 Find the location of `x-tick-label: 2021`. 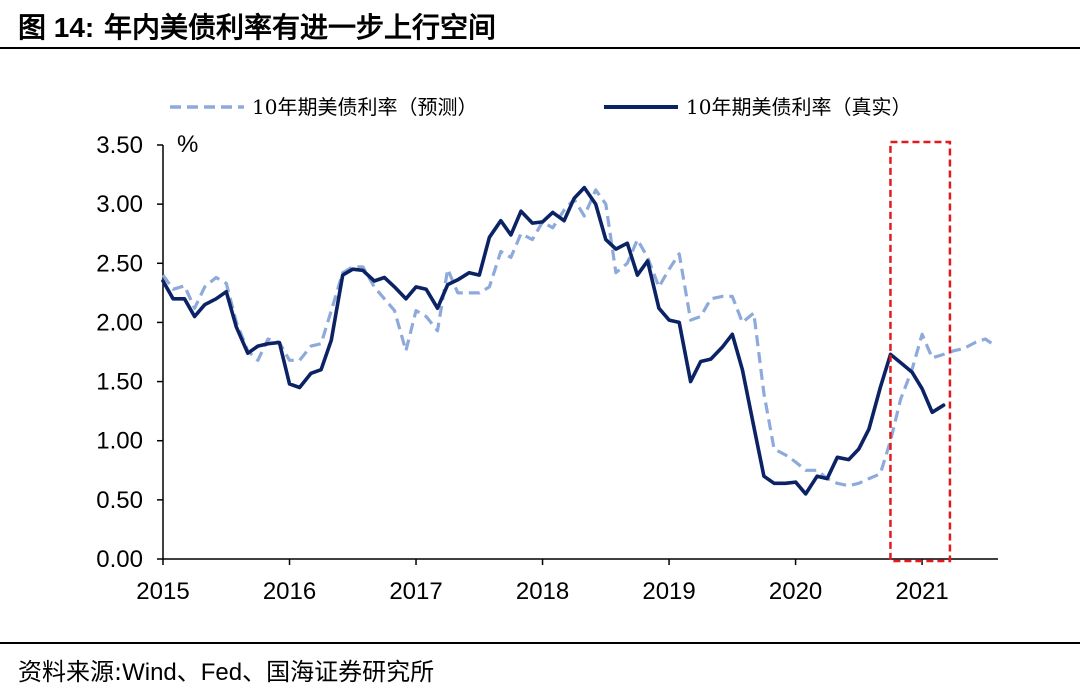

x-tick-label: 2021 is located at coordinates (921, 591).